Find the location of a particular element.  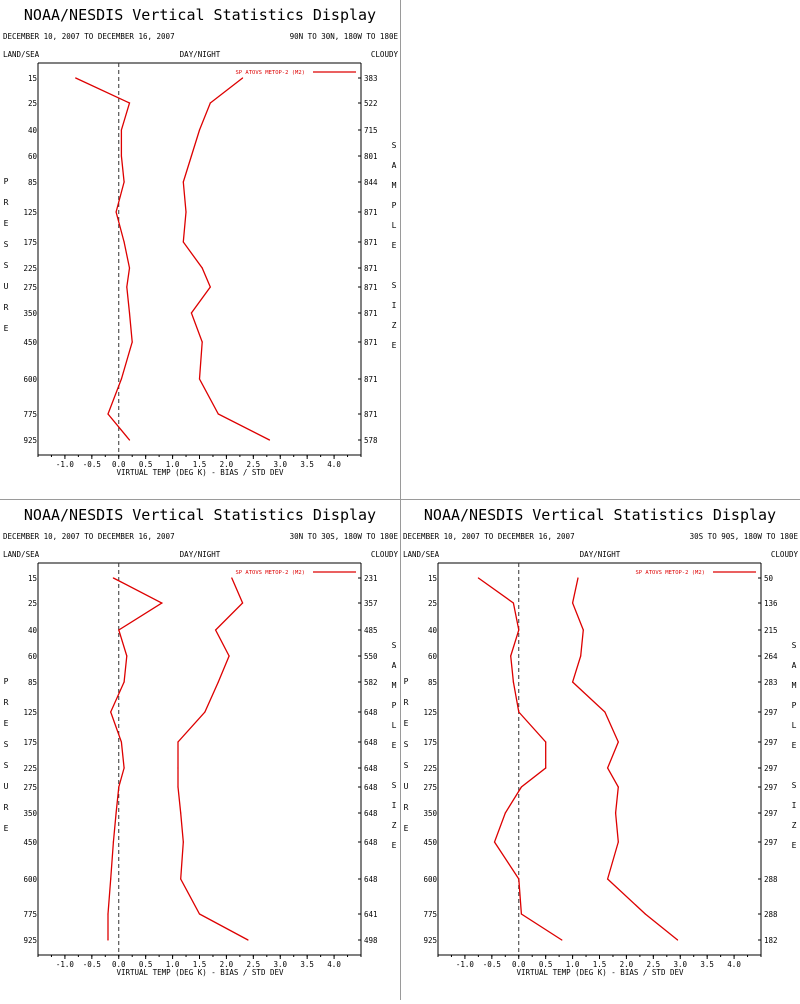

pressure-axis-letter: E is located at coordinates (406, 828).